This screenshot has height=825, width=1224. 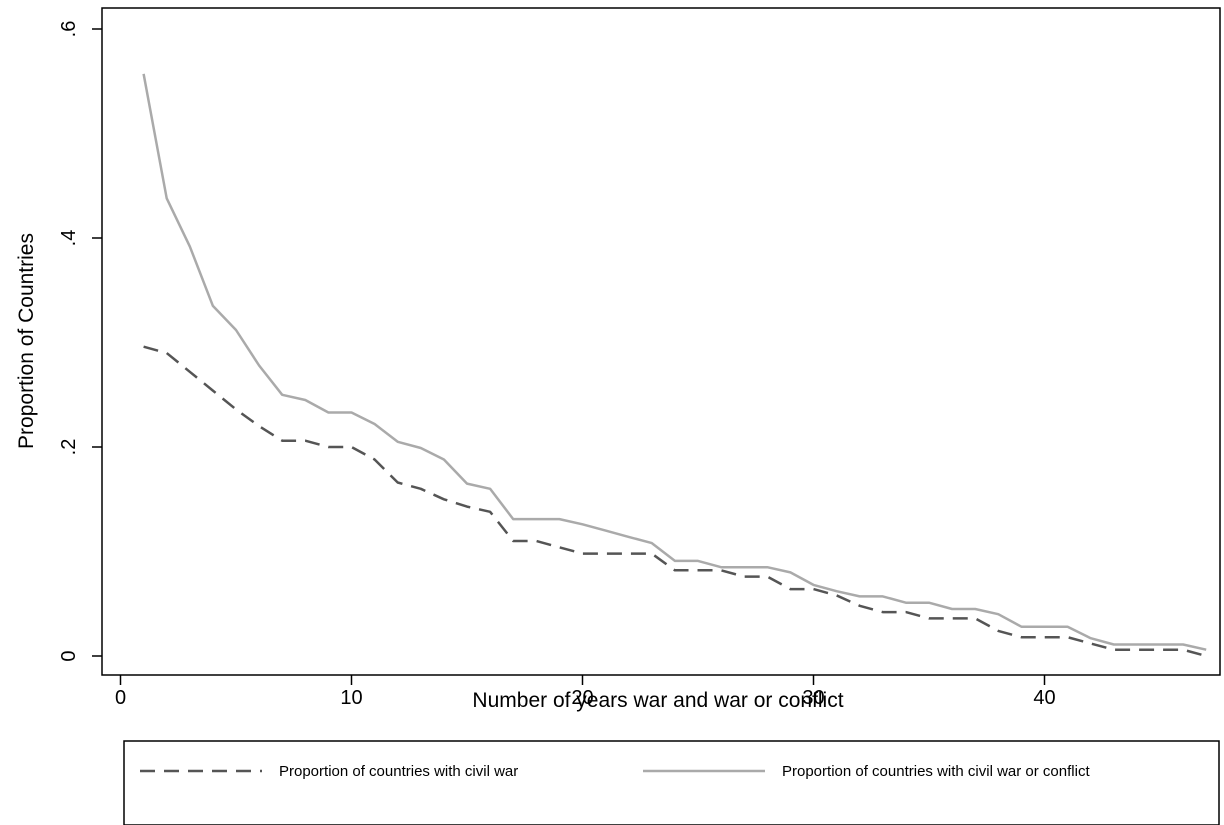 What do you see at coordinates (120, 698) in the screenshot?
I see `x-tick-label: 0` at bounding box center [120, 698].